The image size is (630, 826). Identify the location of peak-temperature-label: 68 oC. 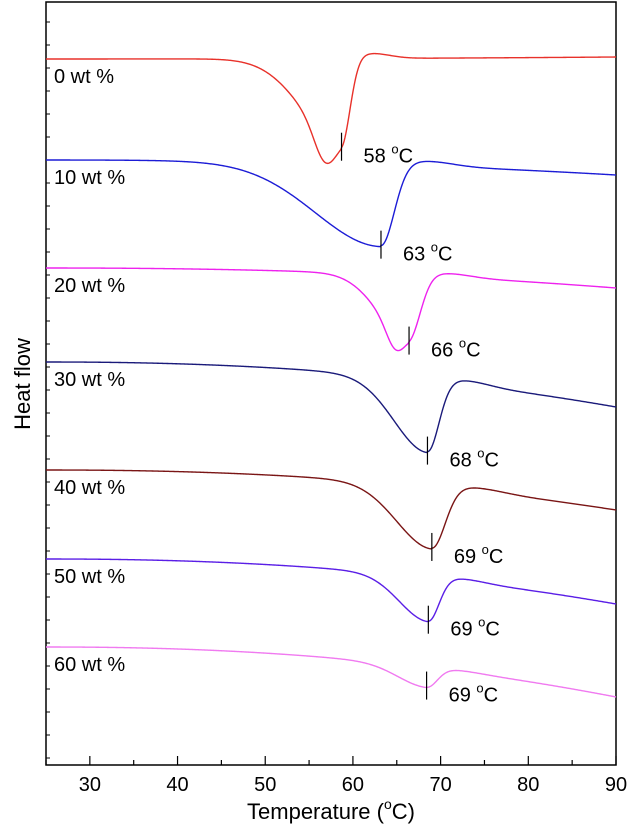
(474, 459).